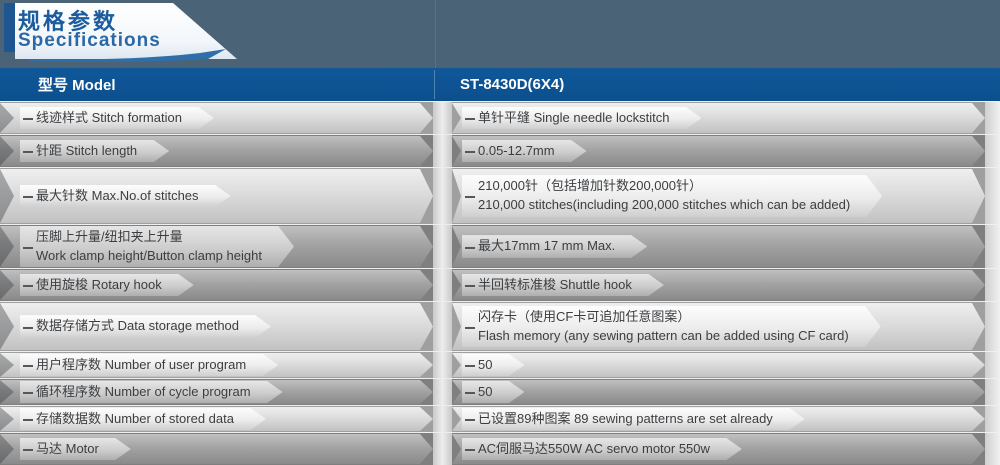  I want to click on row-label: 循环程序数 Number of cycle program, so click(143, 391).